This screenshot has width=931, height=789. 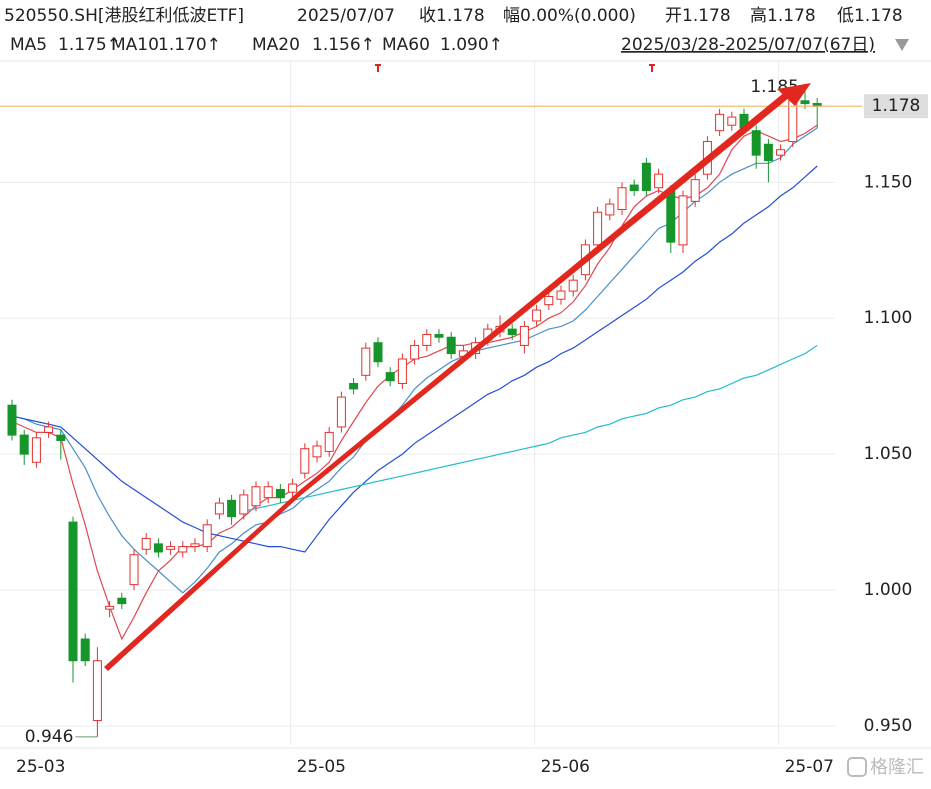 I want to click on header-open: 开1.178, so click(x=698, y=16).